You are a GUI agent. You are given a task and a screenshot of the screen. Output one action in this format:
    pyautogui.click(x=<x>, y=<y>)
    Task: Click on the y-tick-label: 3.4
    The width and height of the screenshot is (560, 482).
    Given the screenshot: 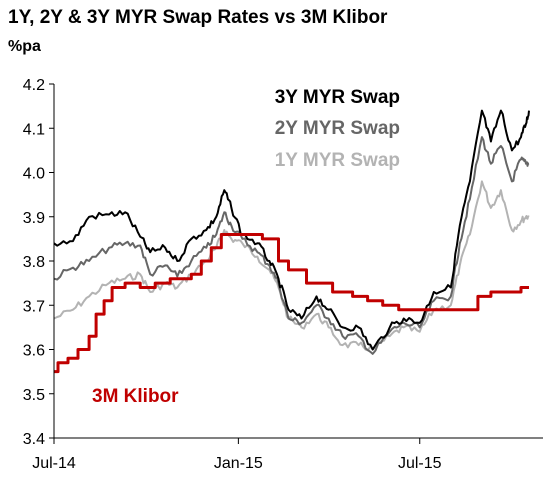 What is the action you would take?
    pyautogui.click(x=34, y=439)
    